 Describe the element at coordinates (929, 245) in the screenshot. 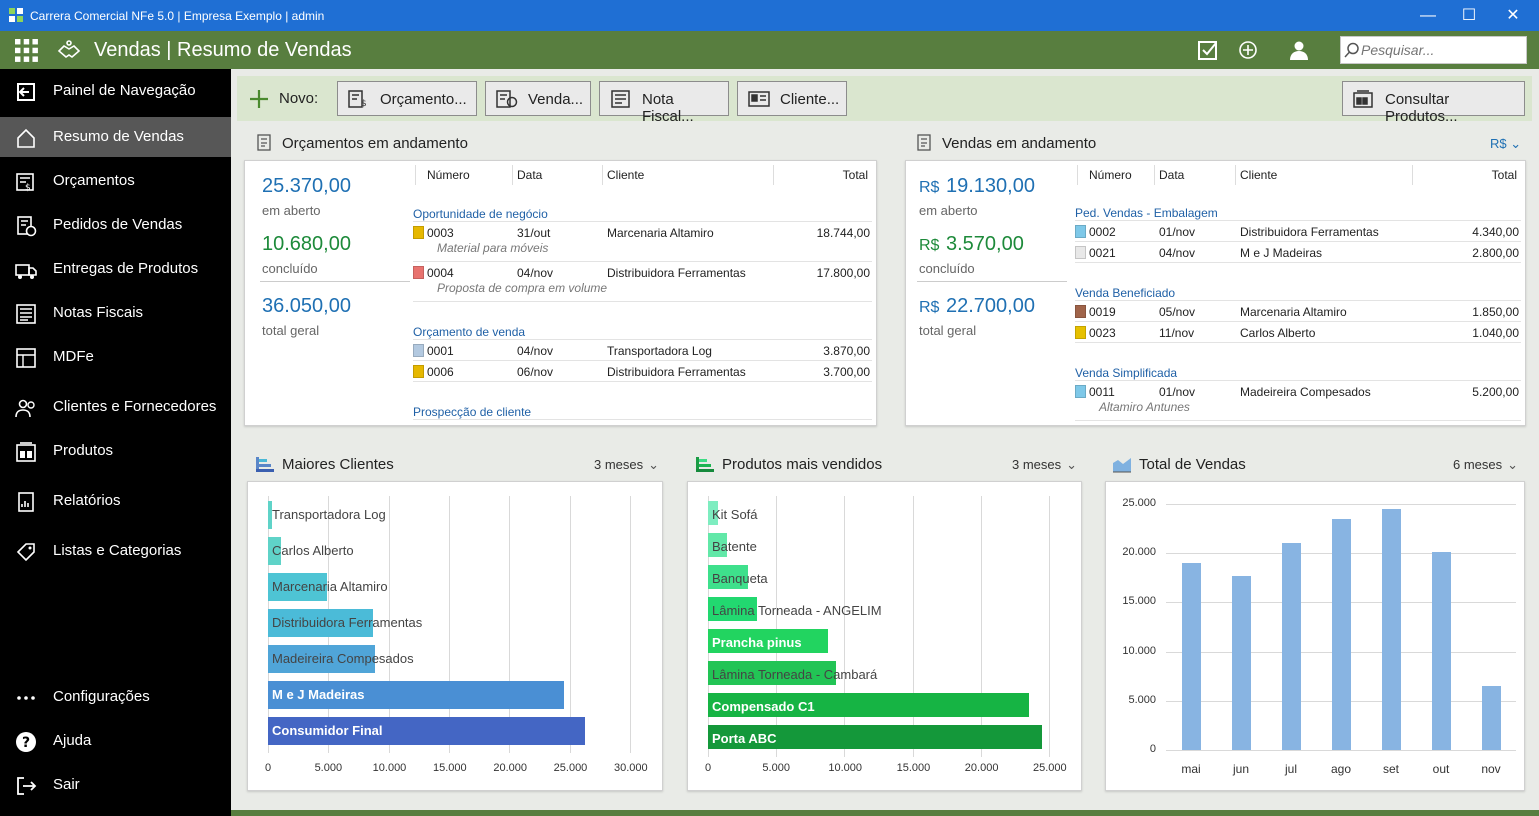

I see `sales-done-currency: R$` at that location.